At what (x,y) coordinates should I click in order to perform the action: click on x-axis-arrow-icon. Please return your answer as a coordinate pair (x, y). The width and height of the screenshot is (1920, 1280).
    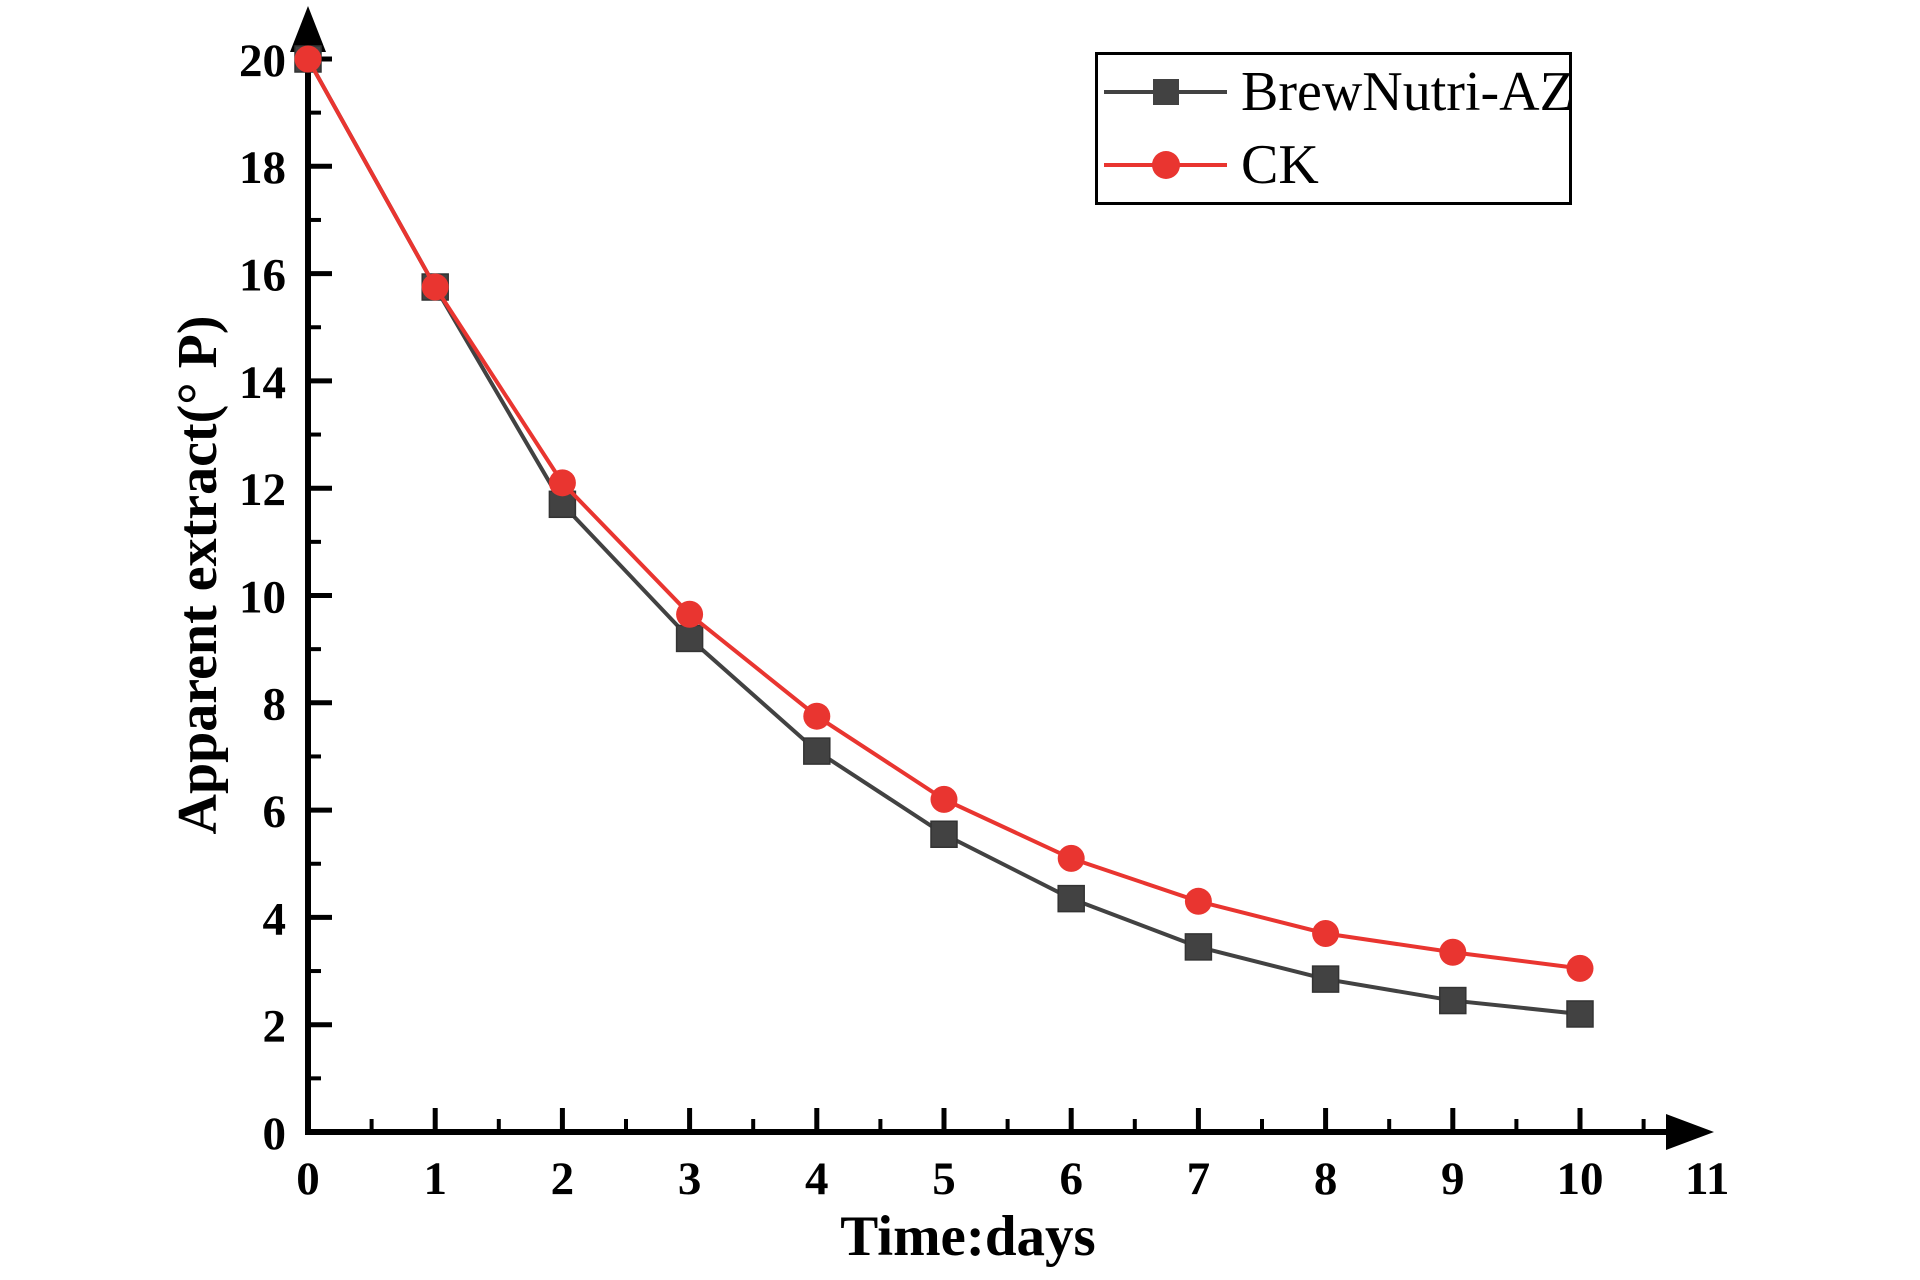
    Looking at the image, I should click on (1690, 1132).